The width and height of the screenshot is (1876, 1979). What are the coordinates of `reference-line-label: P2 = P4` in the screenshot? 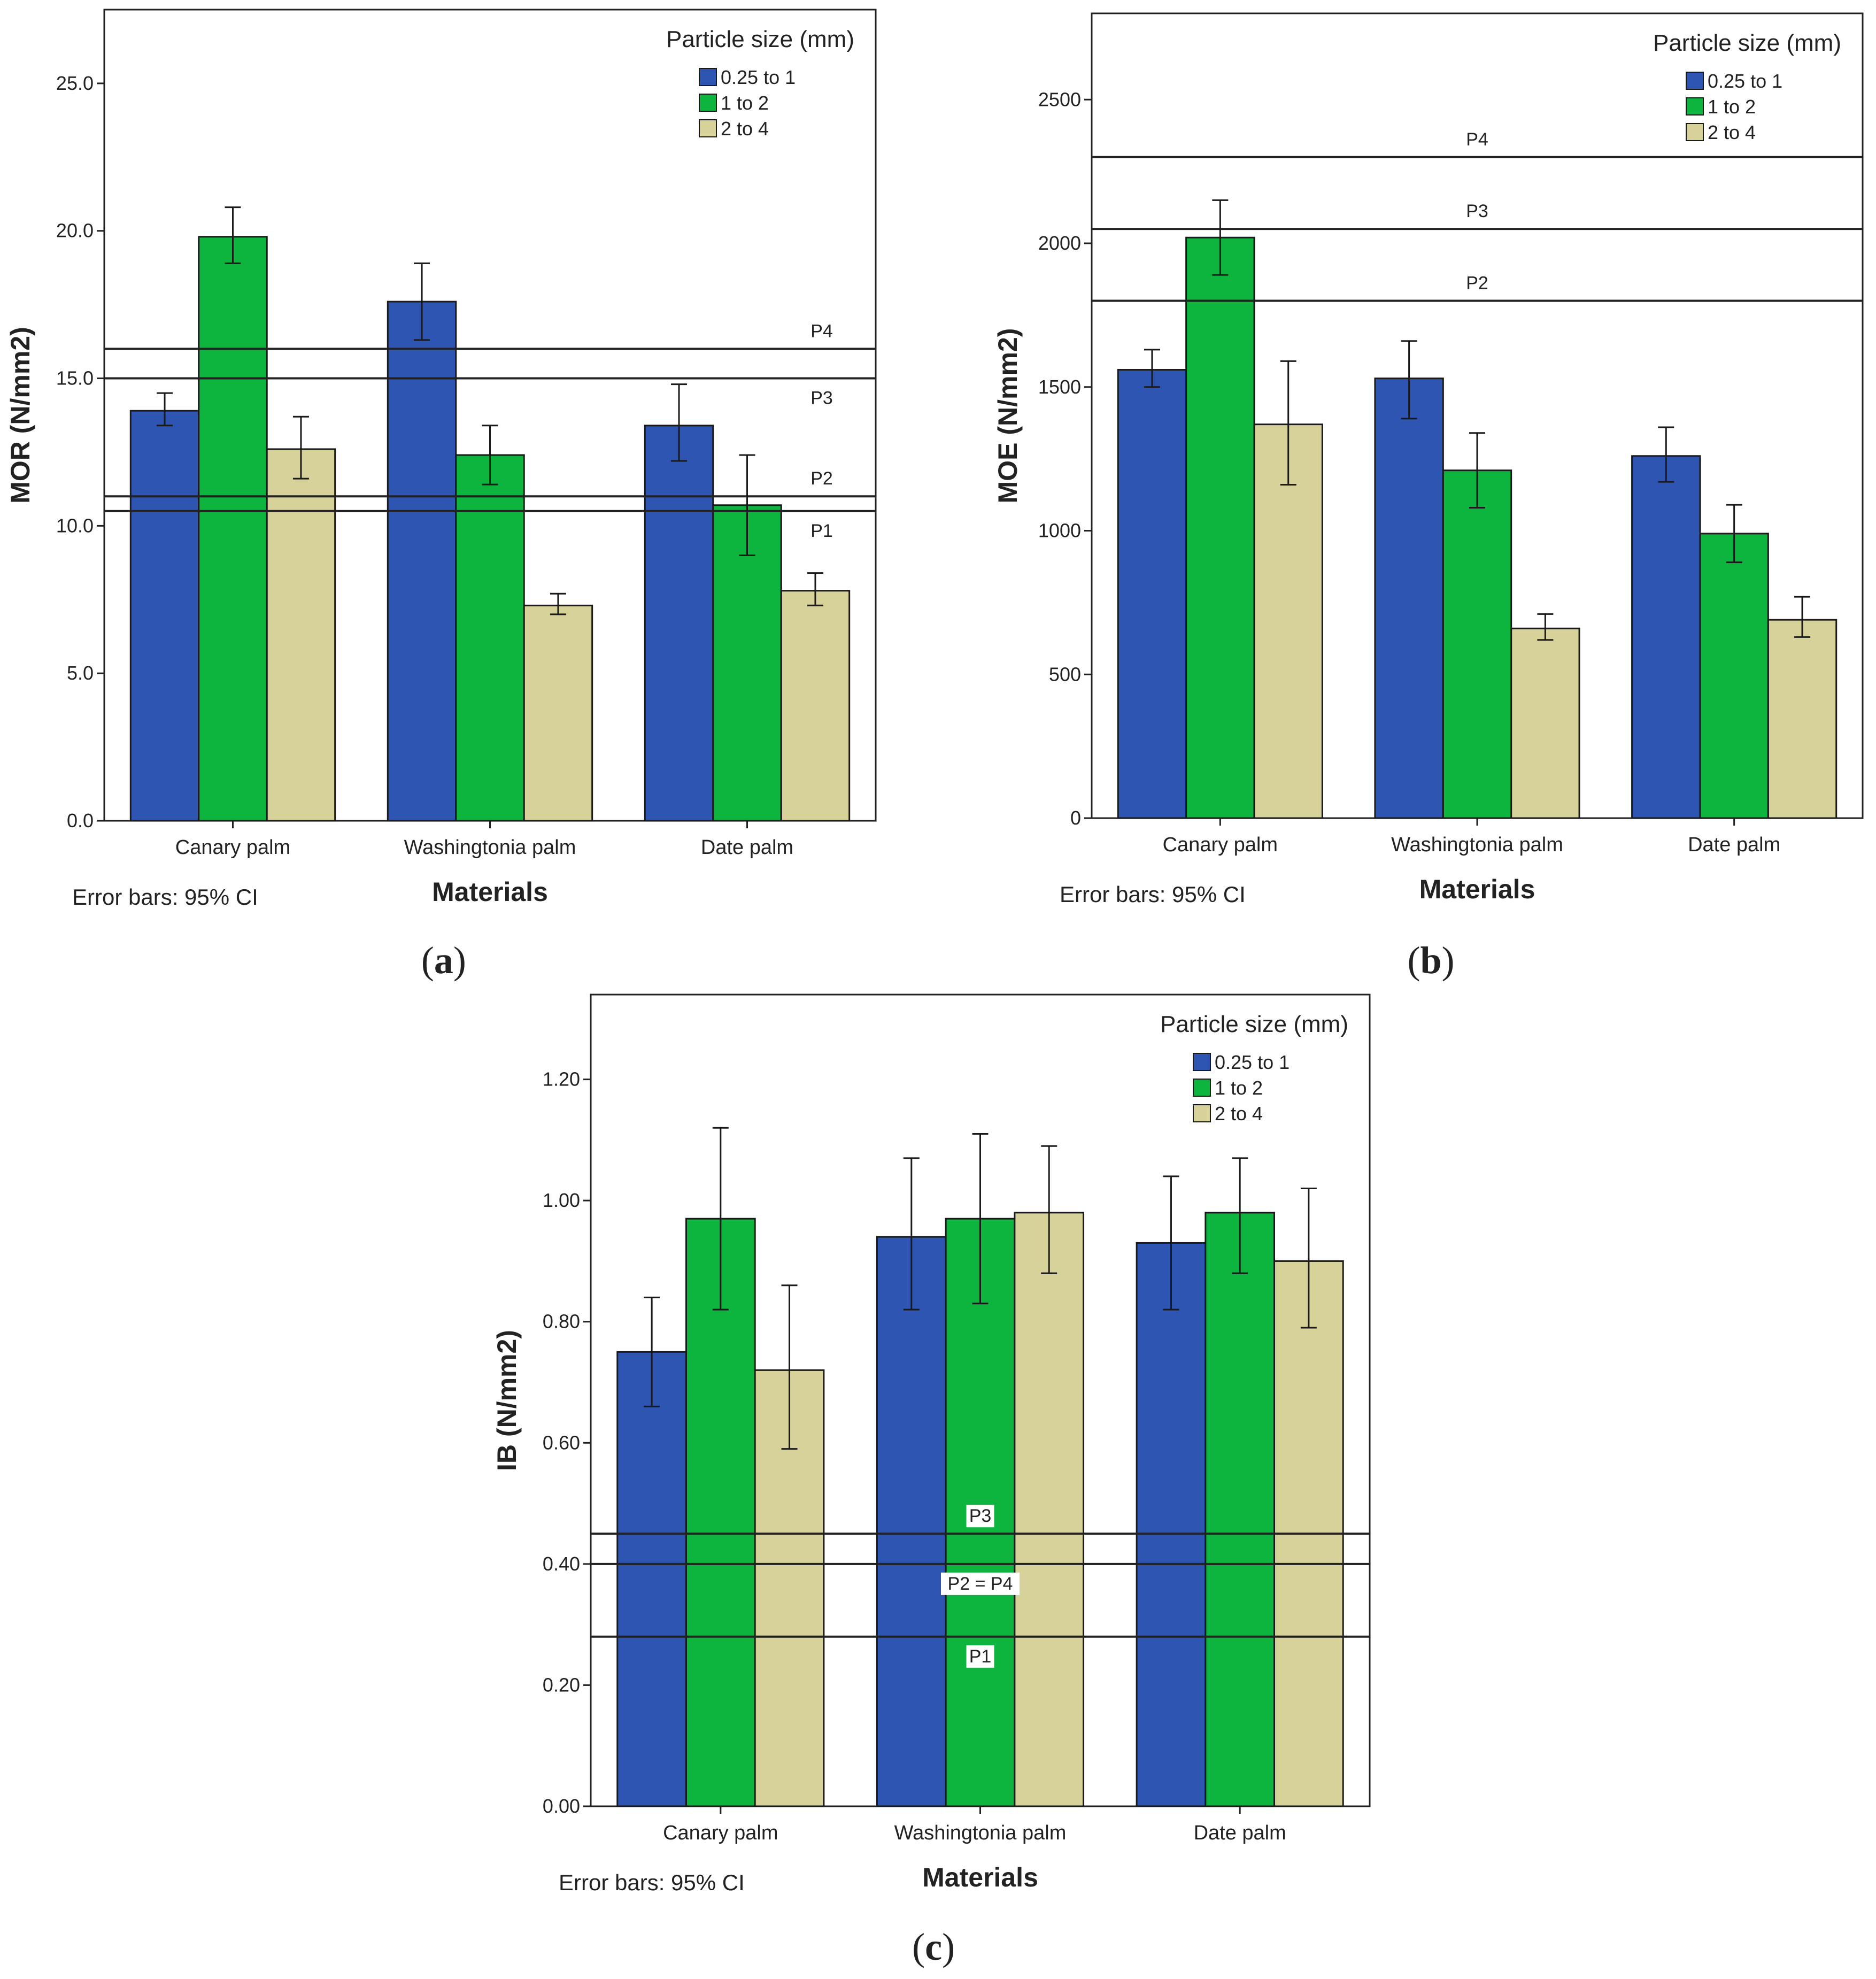 It's located at (980, 1584).